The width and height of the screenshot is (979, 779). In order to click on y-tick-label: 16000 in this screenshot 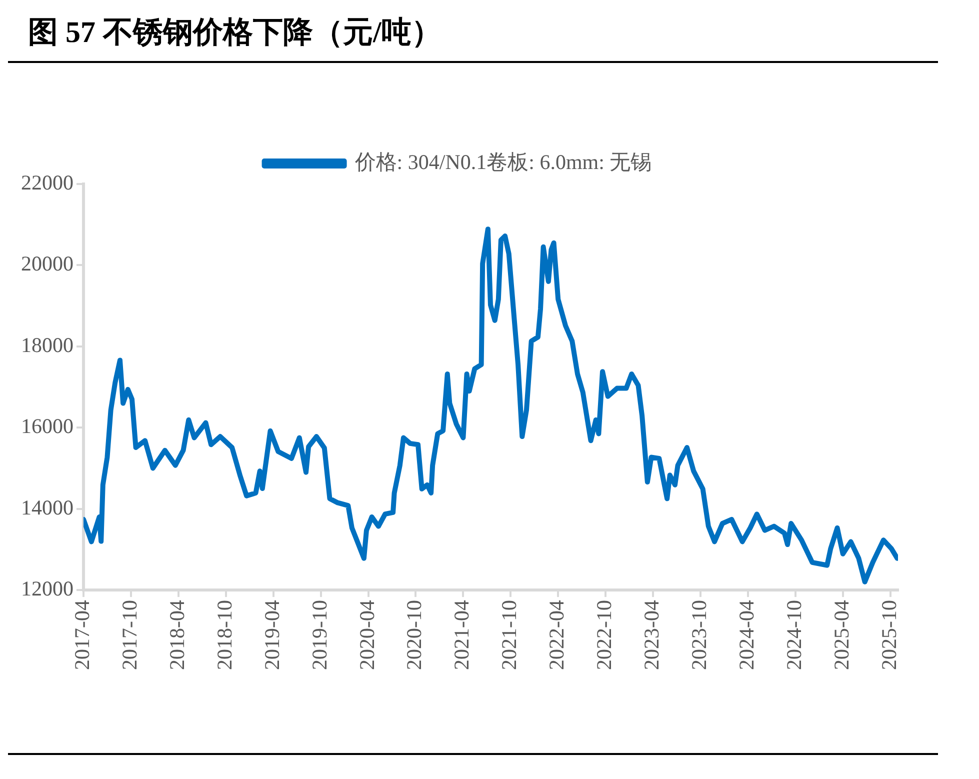, I will do `click(47, 426)`.